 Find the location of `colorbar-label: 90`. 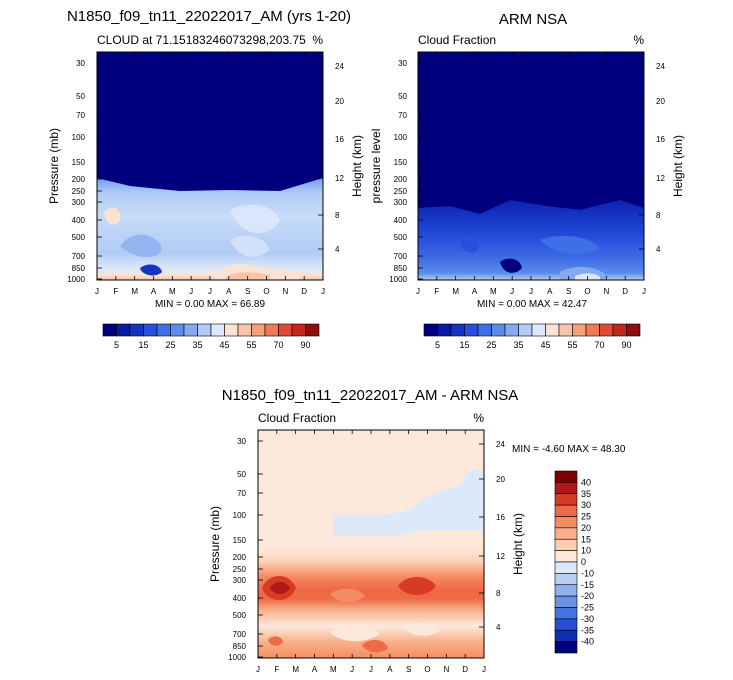

colorbar-label: 90 is located at coordinates (626, 345).